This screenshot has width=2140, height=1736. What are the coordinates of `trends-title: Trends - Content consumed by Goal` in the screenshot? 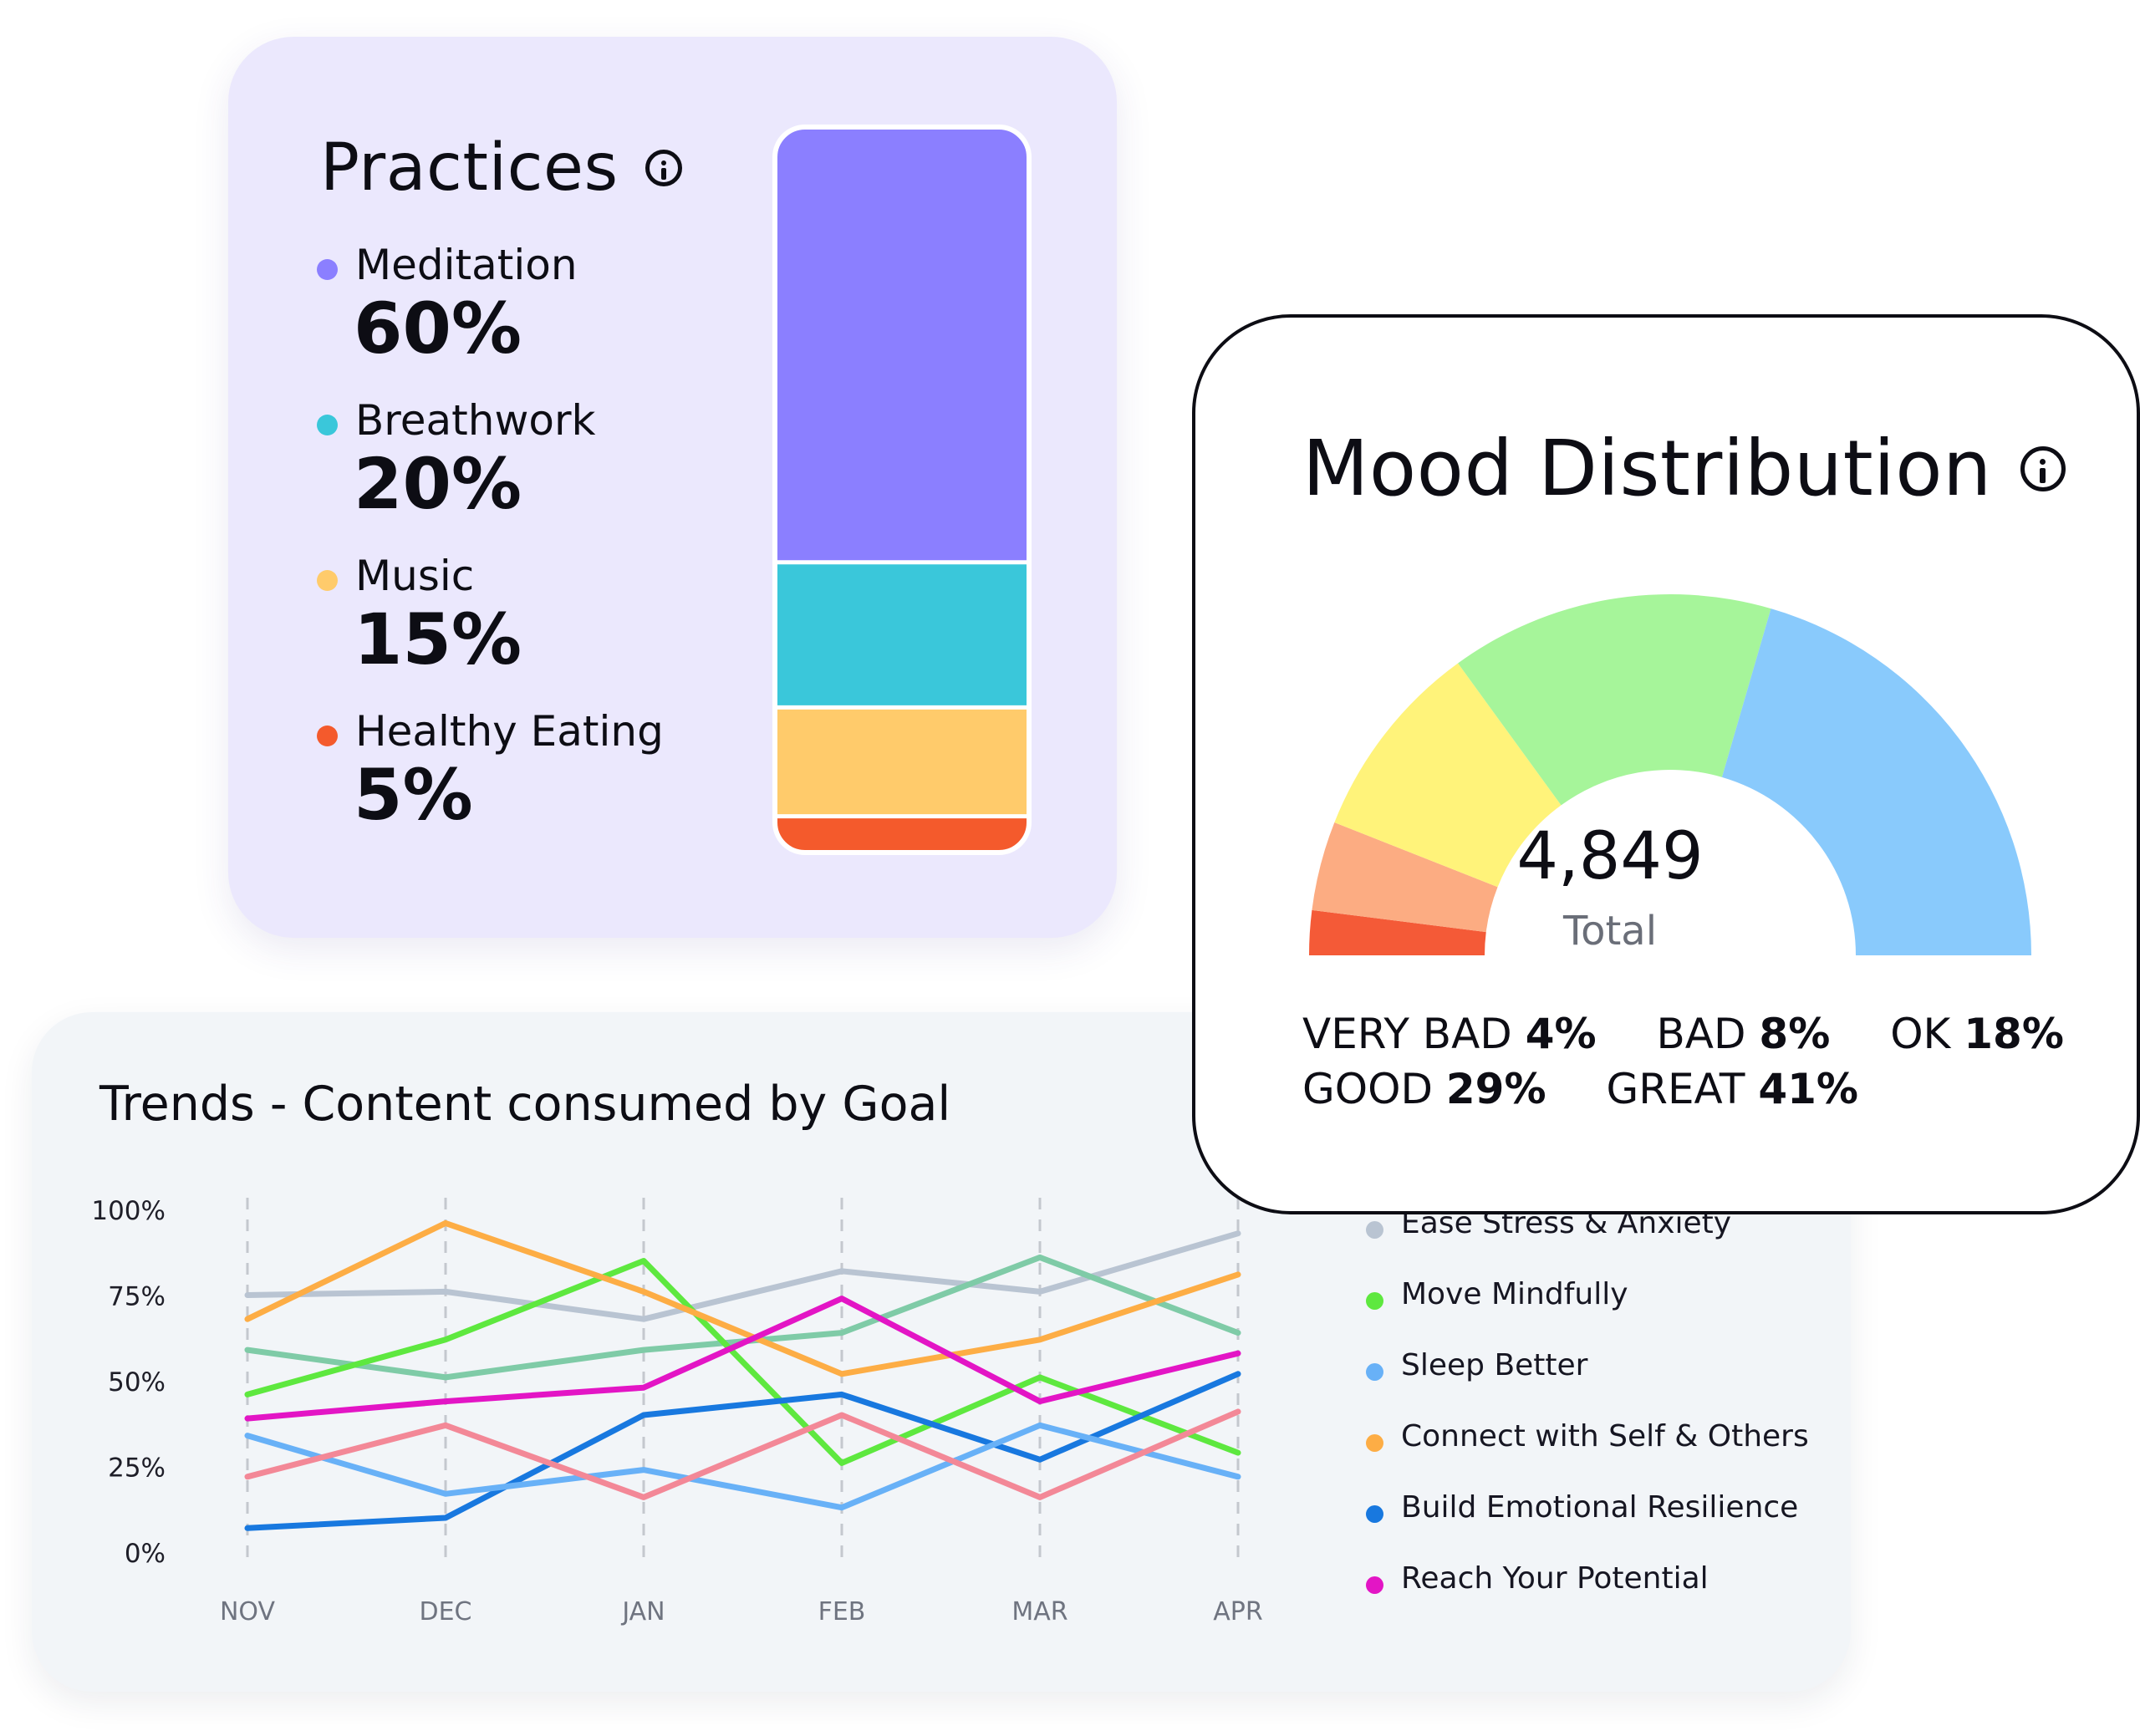 It's located at (525, 1104).